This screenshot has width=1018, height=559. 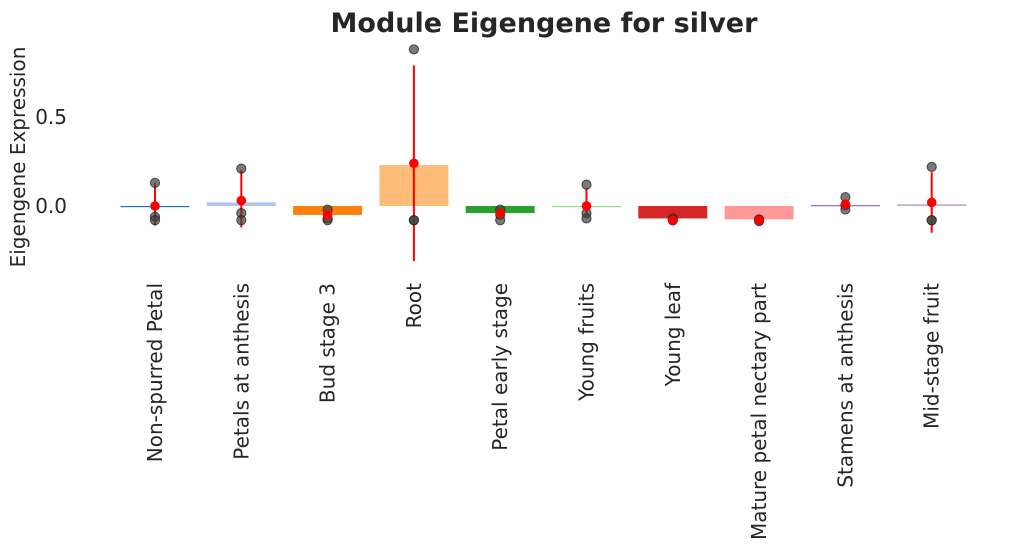 What do you see at coordinates (587, 342) in the screenshot?
I see `x-tick-label: Young fruits` at bounding box center [587, 342].